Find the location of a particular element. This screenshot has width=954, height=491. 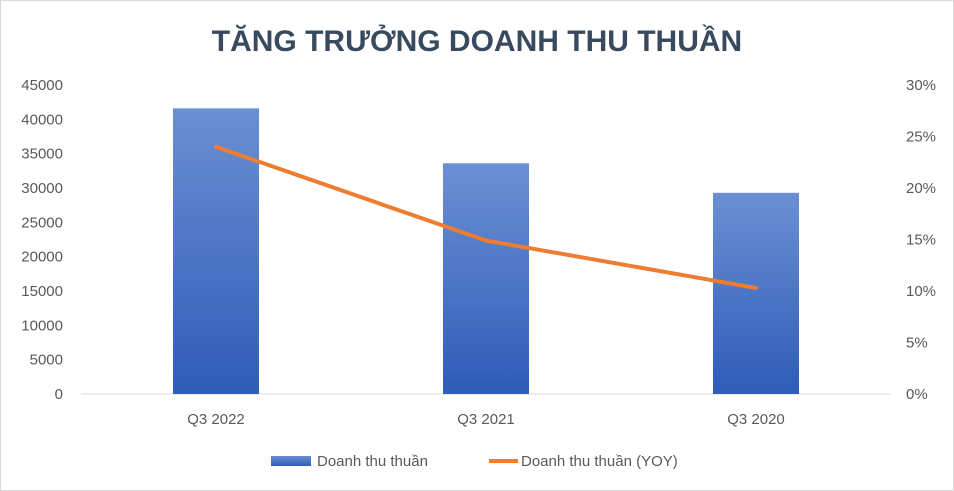

left-tick-label: 15000 is located at coordinates (42, 291).